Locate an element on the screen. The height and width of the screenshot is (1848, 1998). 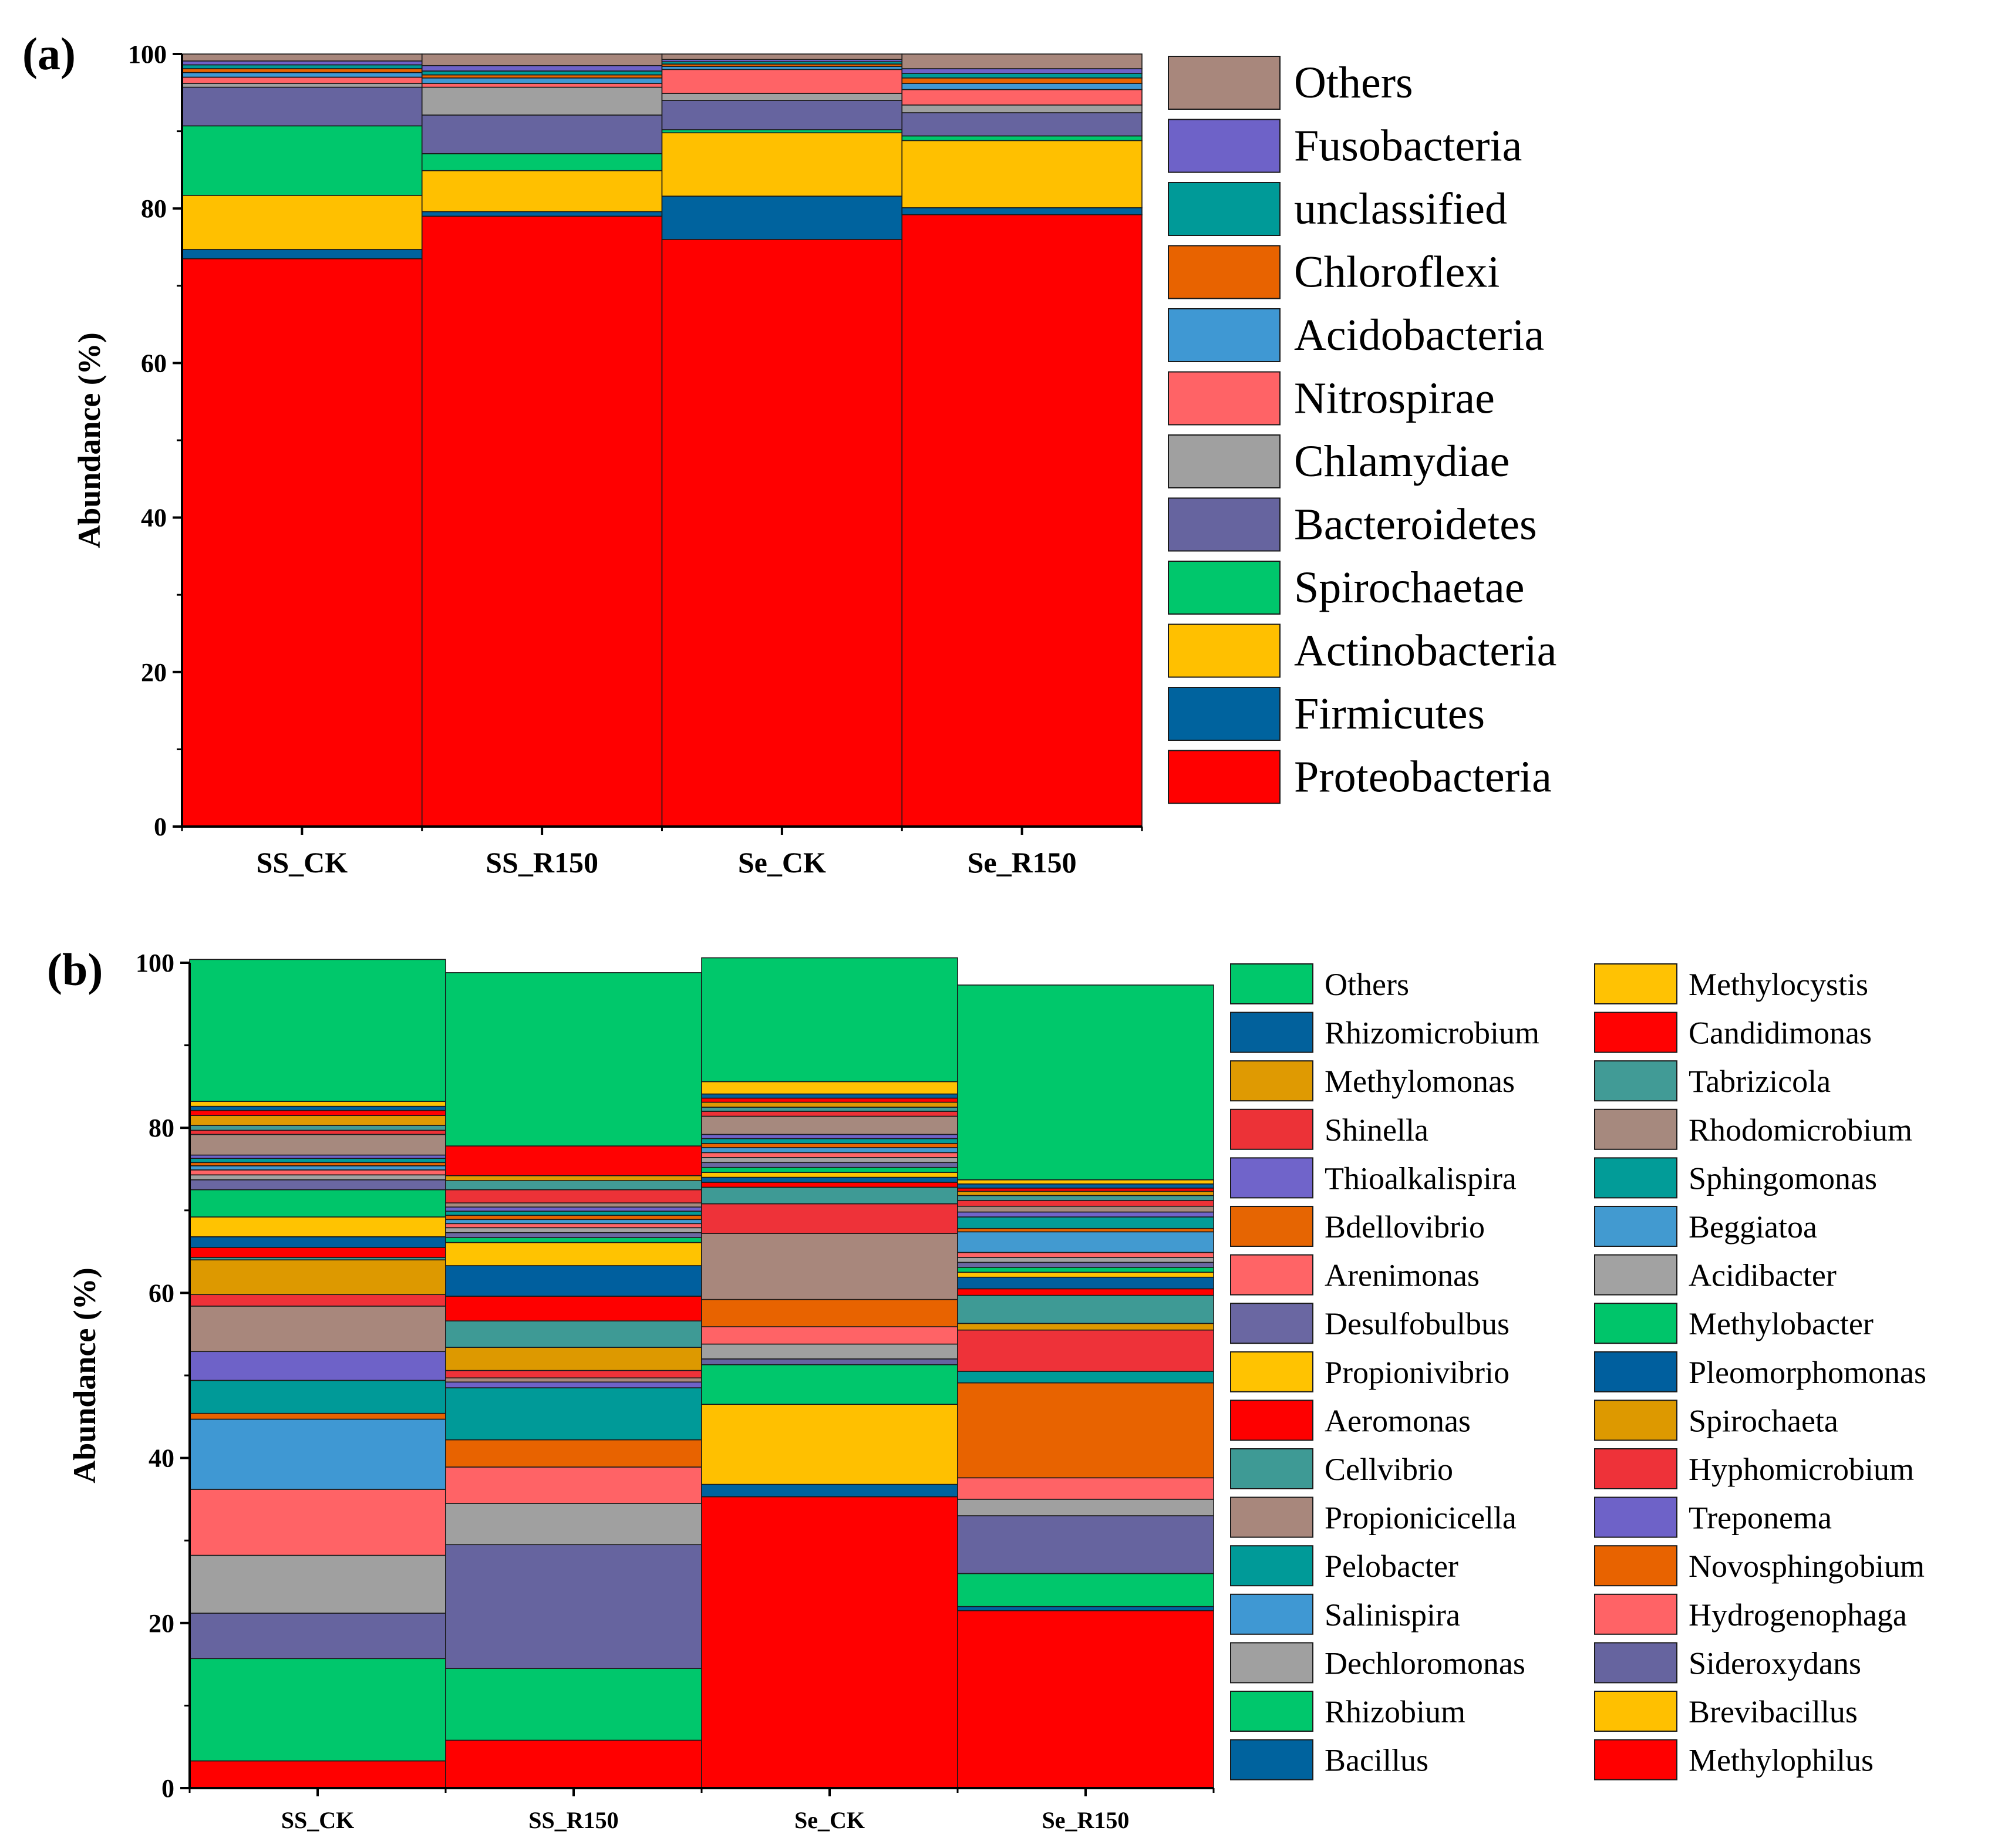
b-bar-ss-r150-hydrogenophaga is located at coordinates (573, 1485).